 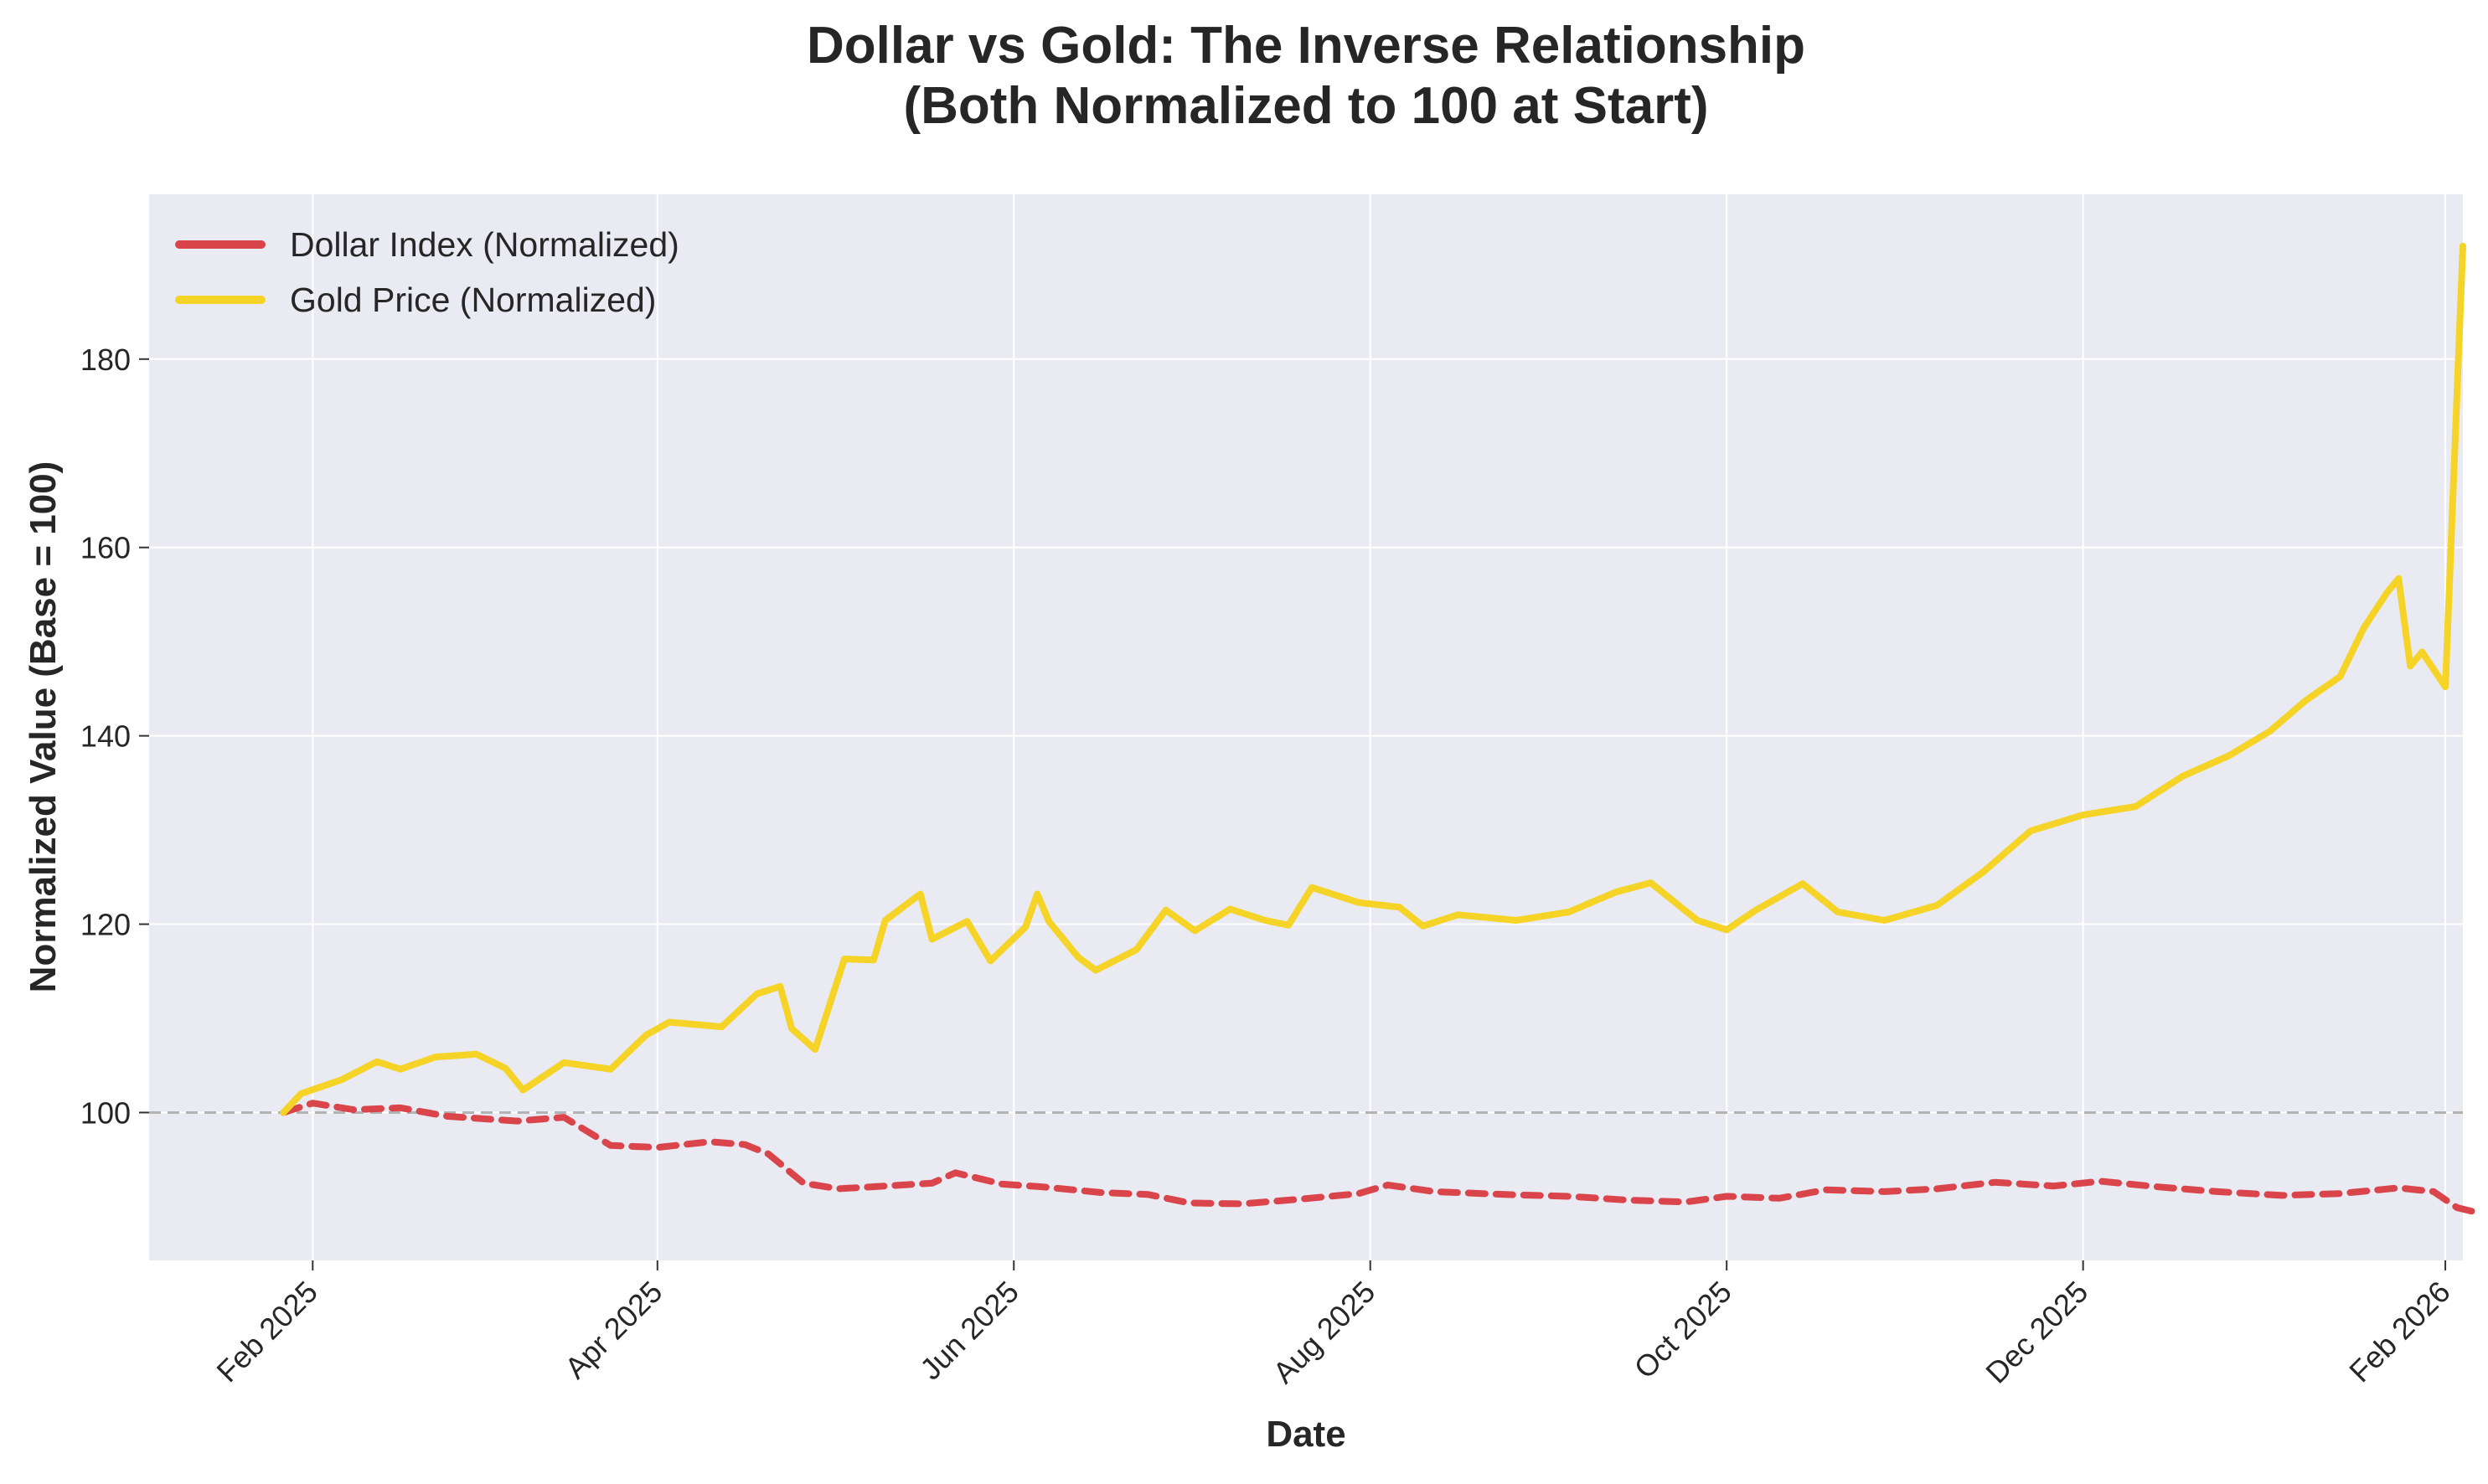 I want to click on y-tick-label: 160, so click(x=105, y=548).